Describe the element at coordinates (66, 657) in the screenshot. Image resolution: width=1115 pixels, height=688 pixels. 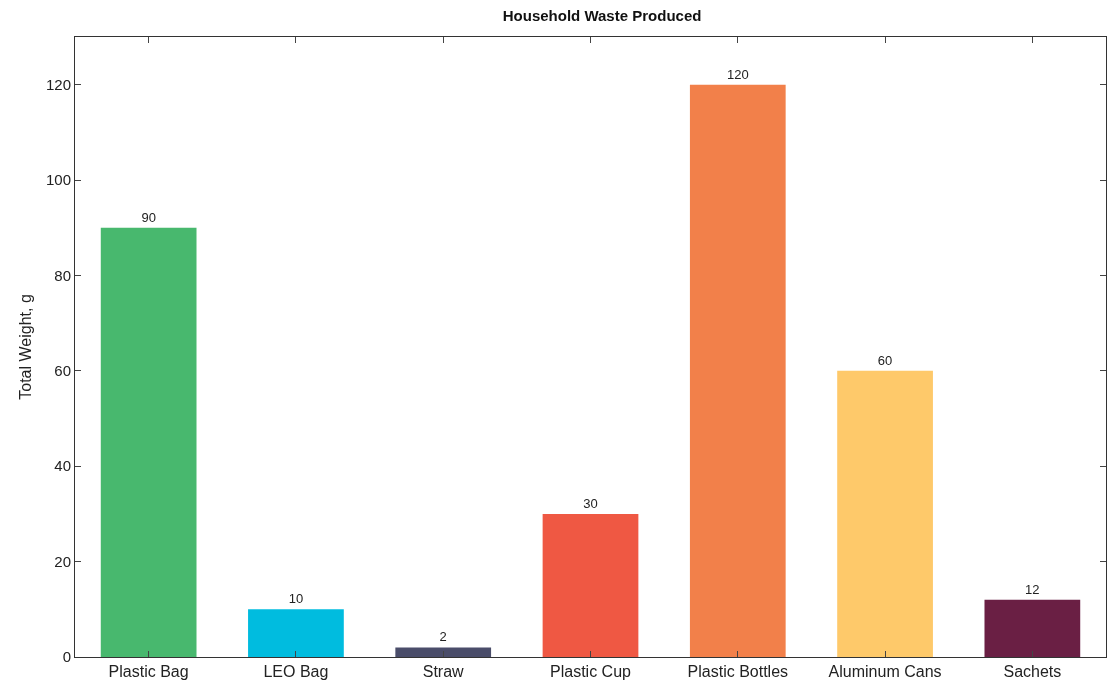
I see `y-tick-label: 0` at that location.